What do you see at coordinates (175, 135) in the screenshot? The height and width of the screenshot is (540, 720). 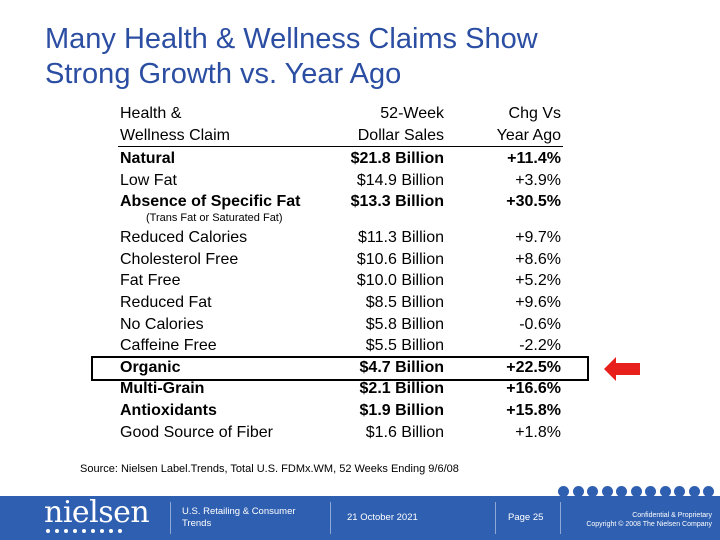 I see `header-claim-line-2: Wellness Claim` at bounding box center [175, 135].